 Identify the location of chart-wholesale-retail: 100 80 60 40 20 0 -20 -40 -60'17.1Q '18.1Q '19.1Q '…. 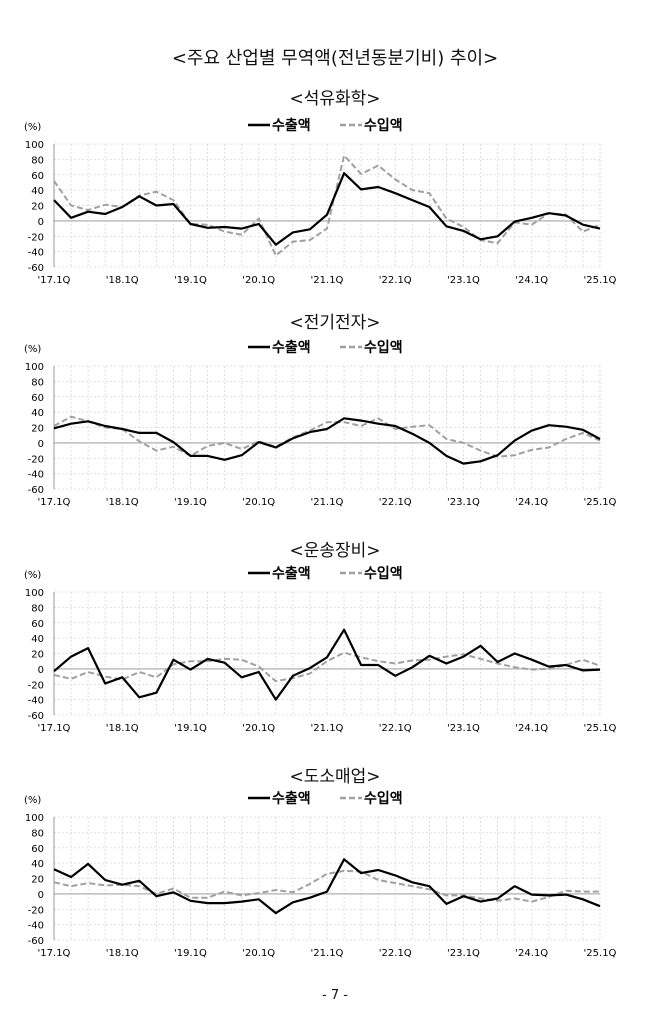
(320, 874).